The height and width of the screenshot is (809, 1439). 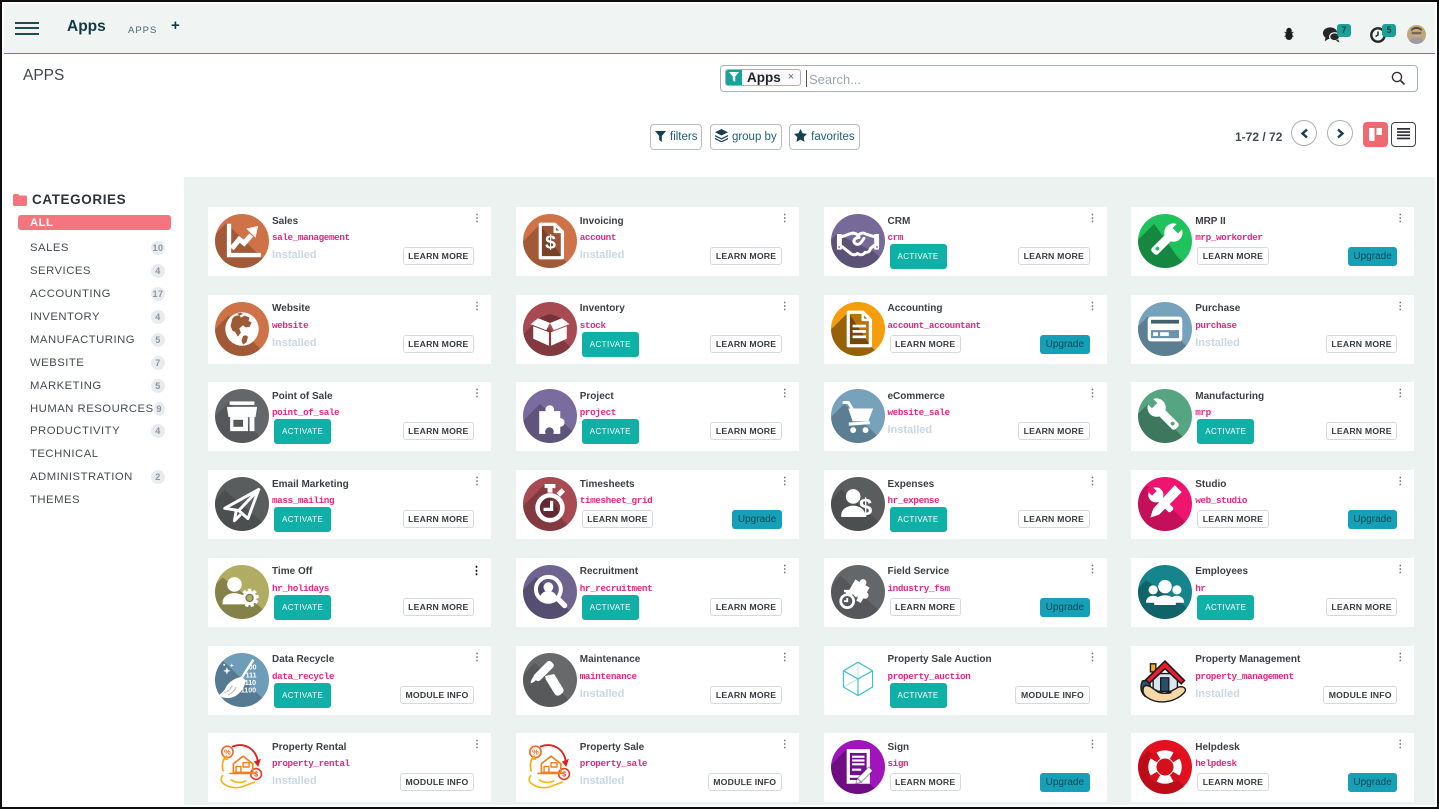 What do you see at coordinates (248, 682) in the screenshot?
I see `svg-text: 0110` at bounding box center [248, 682].